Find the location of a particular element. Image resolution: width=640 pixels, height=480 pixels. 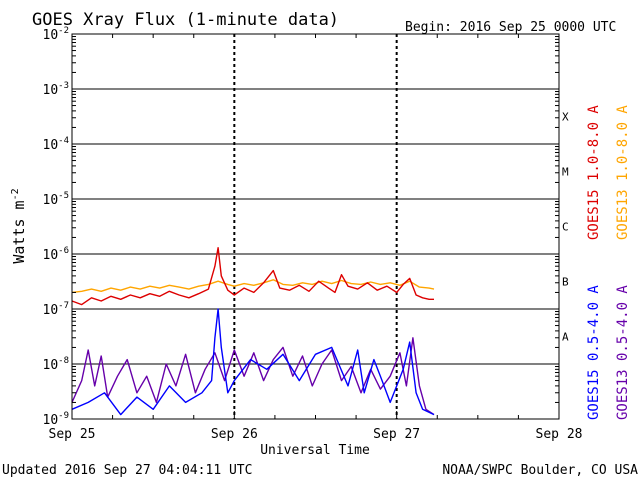

flare-class-c: C is located at coordinates (565, 227).